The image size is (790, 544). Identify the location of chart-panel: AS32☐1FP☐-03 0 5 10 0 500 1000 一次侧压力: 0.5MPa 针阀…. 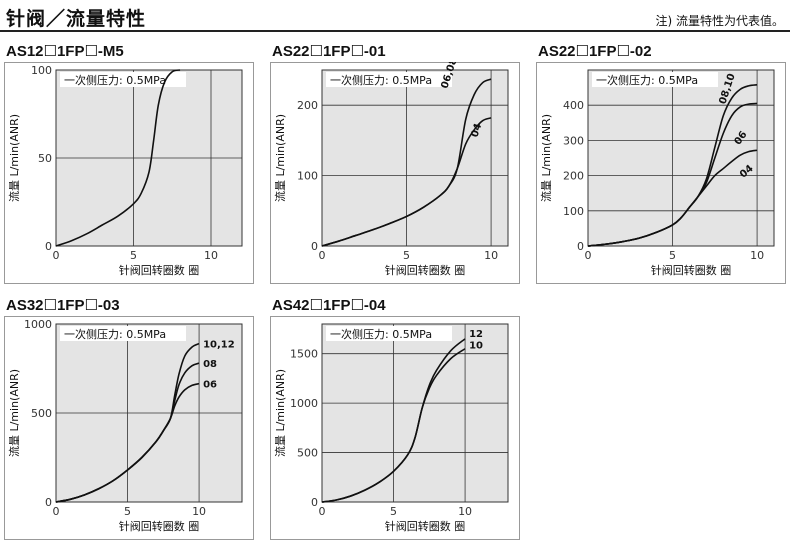
(129, 418).